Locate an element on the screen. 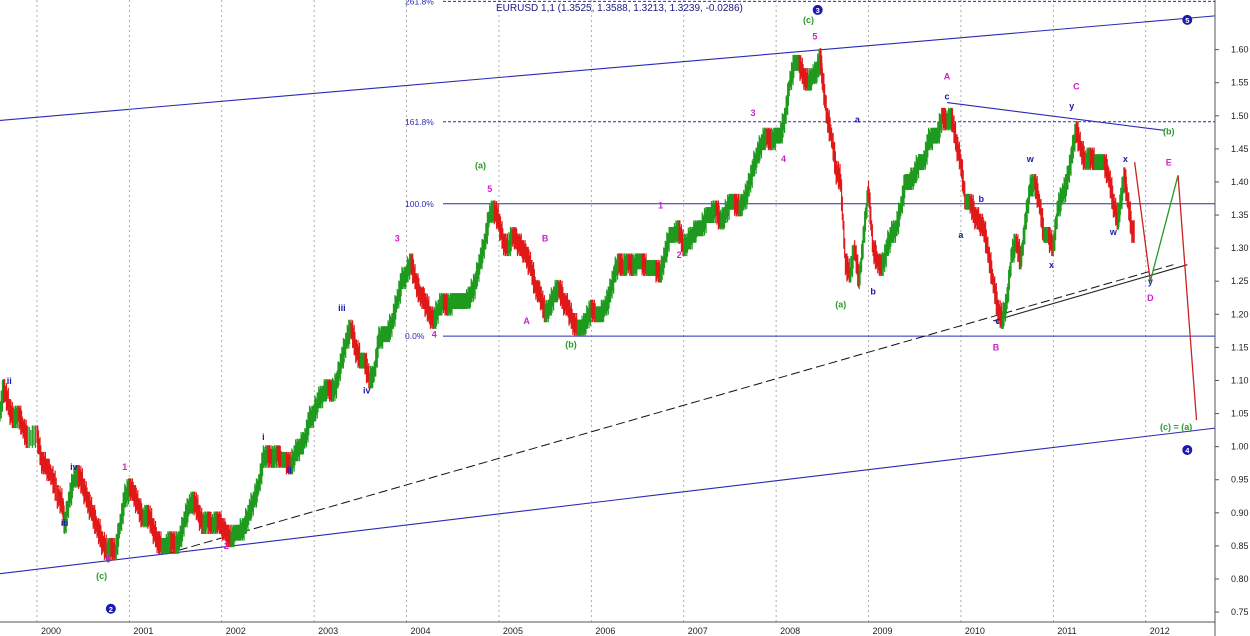 This screenshot has height=636, width=1250. fib-level-label: 100.0% is located at coordinates (419, 204).